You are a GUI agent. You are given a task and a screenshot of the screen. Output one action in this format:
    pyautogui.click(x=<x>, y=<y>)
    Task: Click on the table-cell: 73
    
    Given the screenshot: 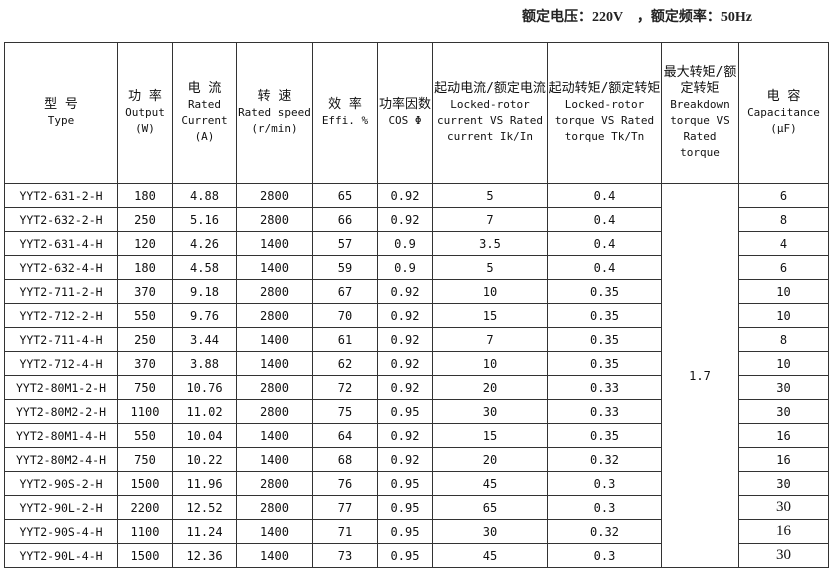 What is the action you would take?
    pyautogui.click(x=345, y=555)
    